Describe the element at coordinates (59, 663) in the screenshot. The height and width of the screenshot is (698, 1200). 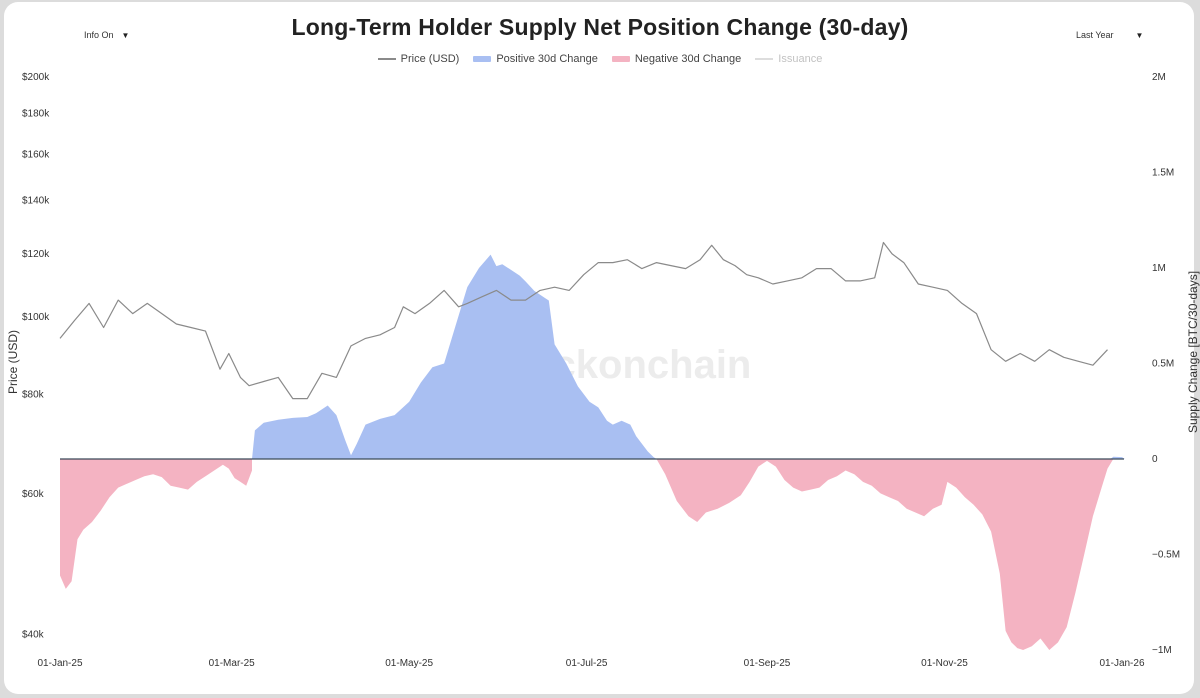
I see `x-tick-label: 01-Jan-25` at that location.